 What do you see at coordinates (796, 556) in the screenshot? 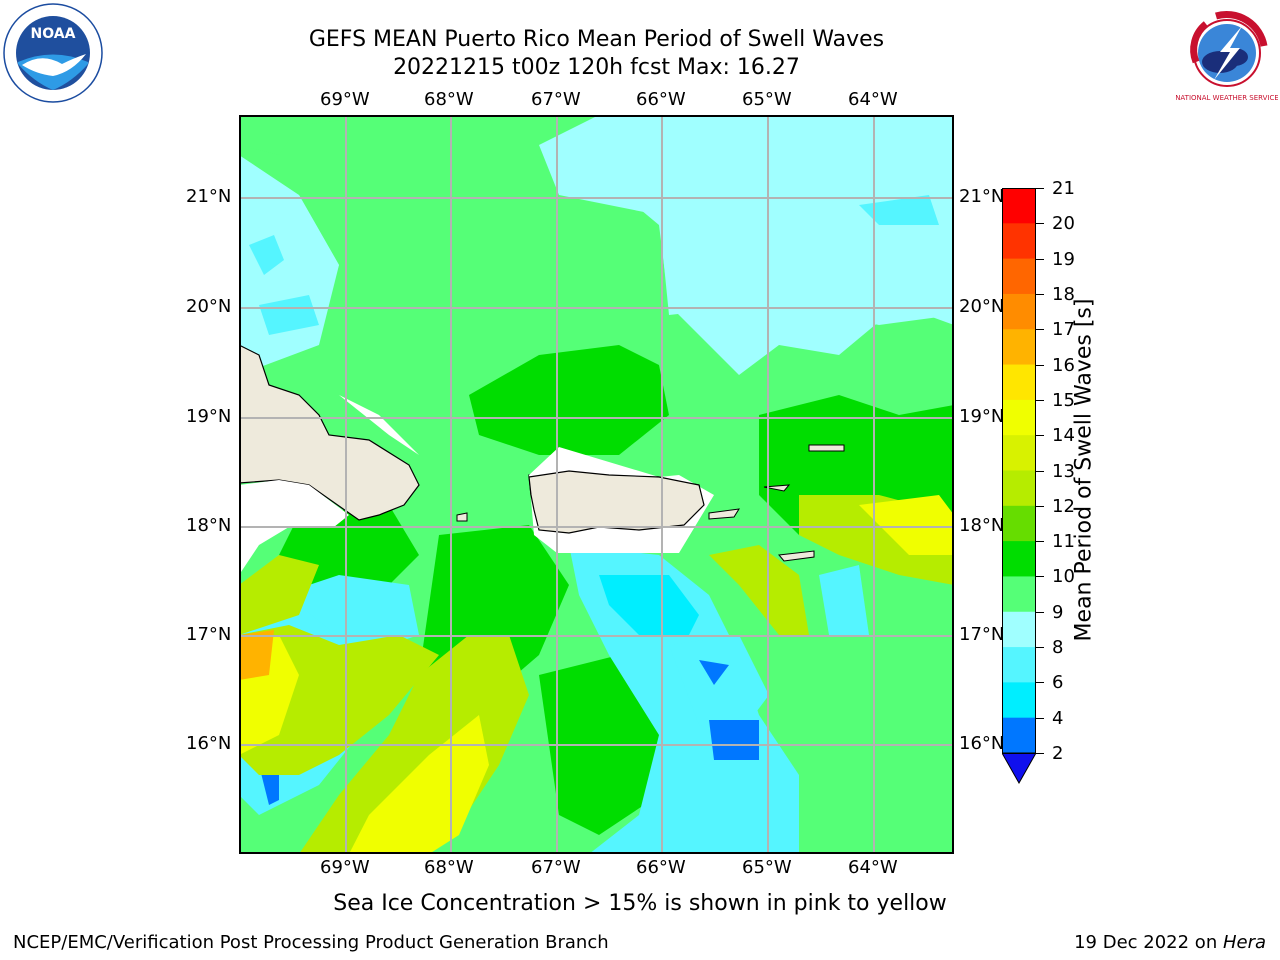
I see `st-croix-land` at bounding box center [796, 556].